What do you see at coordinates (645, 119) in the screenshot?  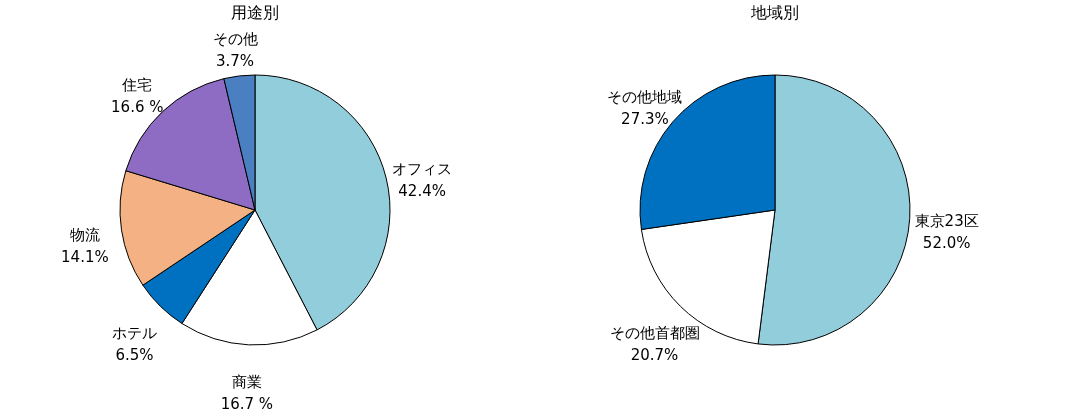 I see `data-label: 27.3%` at bounding box center [645, 119].